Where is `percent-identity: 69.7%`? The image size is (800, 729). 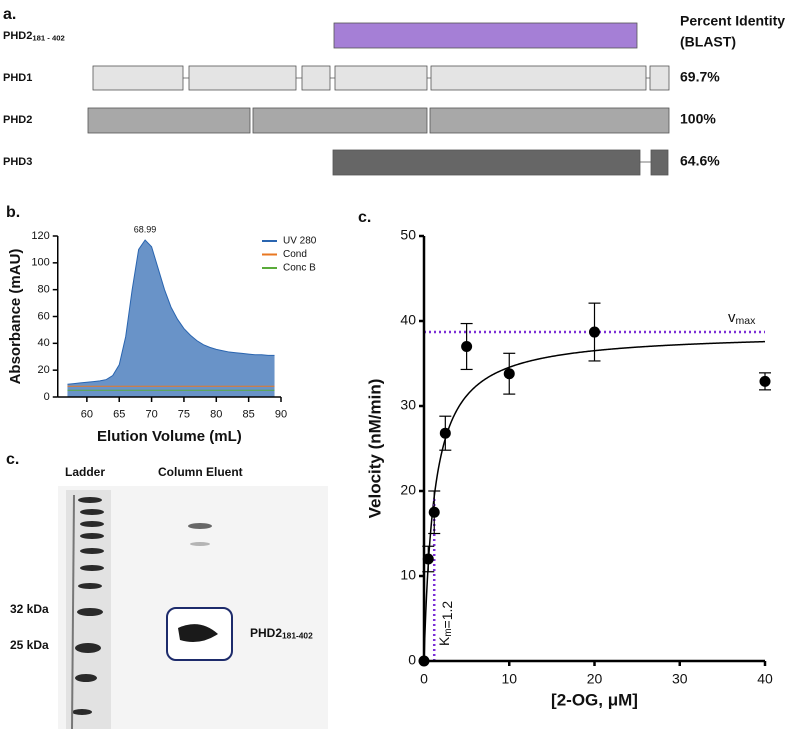 percent-identity: 69.7% is located at coordinates (700, 77).